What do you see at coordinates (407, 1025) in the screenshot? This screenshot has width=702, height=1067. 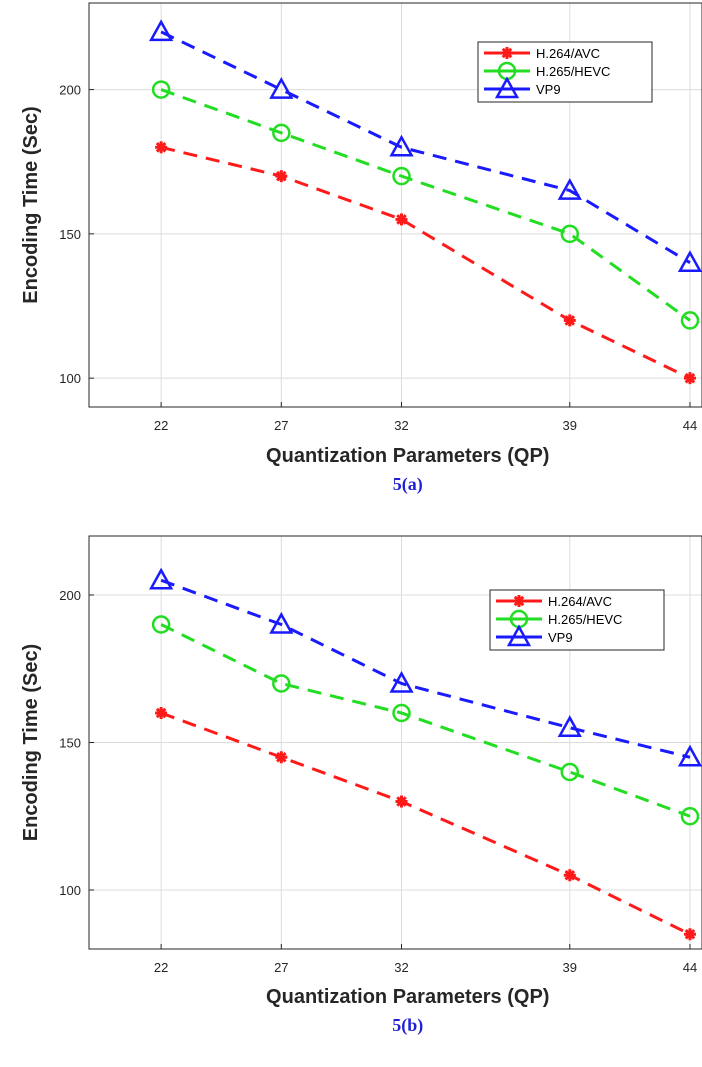 I see `figure-caption: 5(b)` at bounding box center [407, 1025].